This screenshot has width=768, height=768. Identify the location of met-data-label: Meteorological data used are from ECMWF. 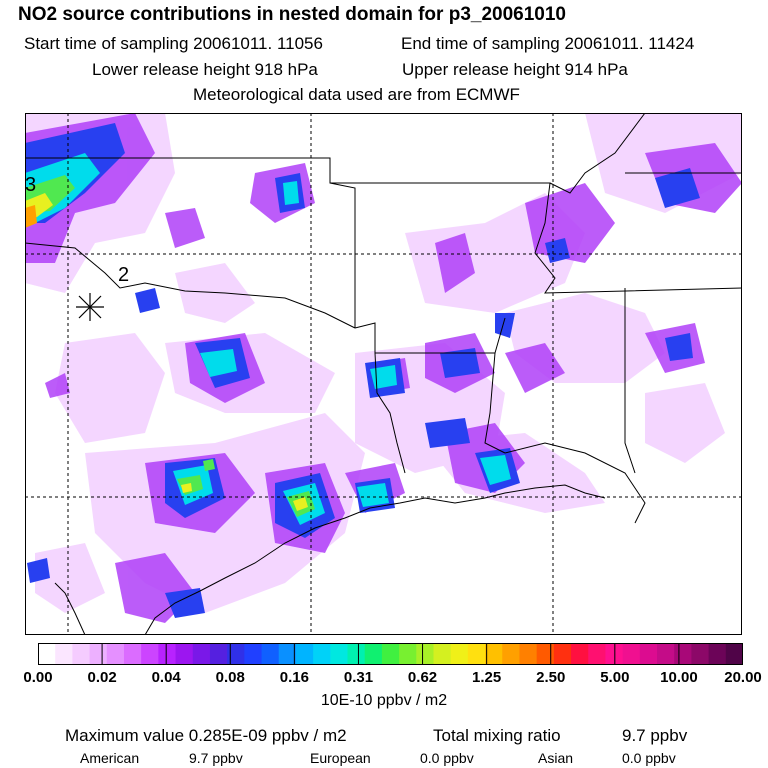
(356, 94).